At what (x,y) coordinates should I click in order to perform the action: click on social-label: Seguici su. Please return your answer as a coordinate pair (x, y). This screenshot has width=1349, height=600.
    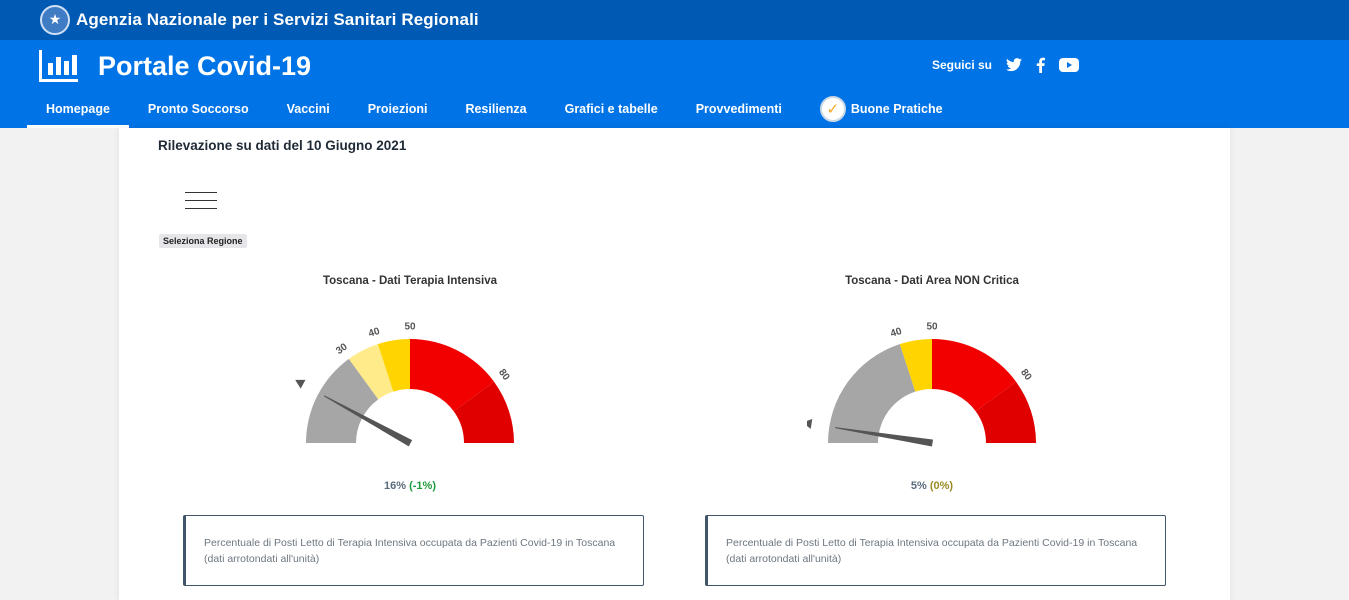
    Looking at the image, I should click on (961, 65).